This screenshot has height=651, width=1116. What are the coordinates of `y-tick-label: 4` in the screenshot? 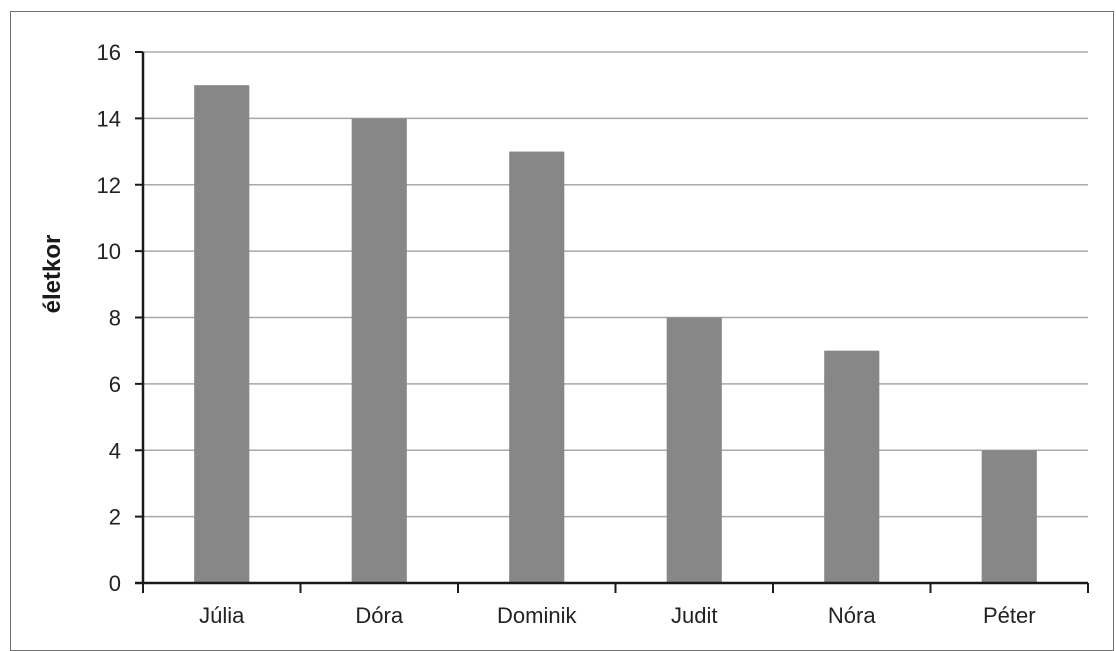 It's located at (115, 450).